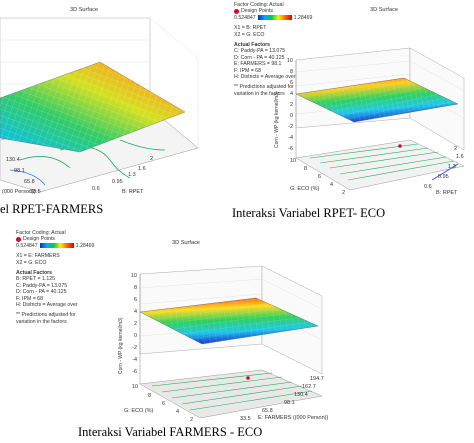 The width and height of the screenshot is (474, 443). I want to click on legend-factor: B: RPET = 1.125, so click(35, 279).